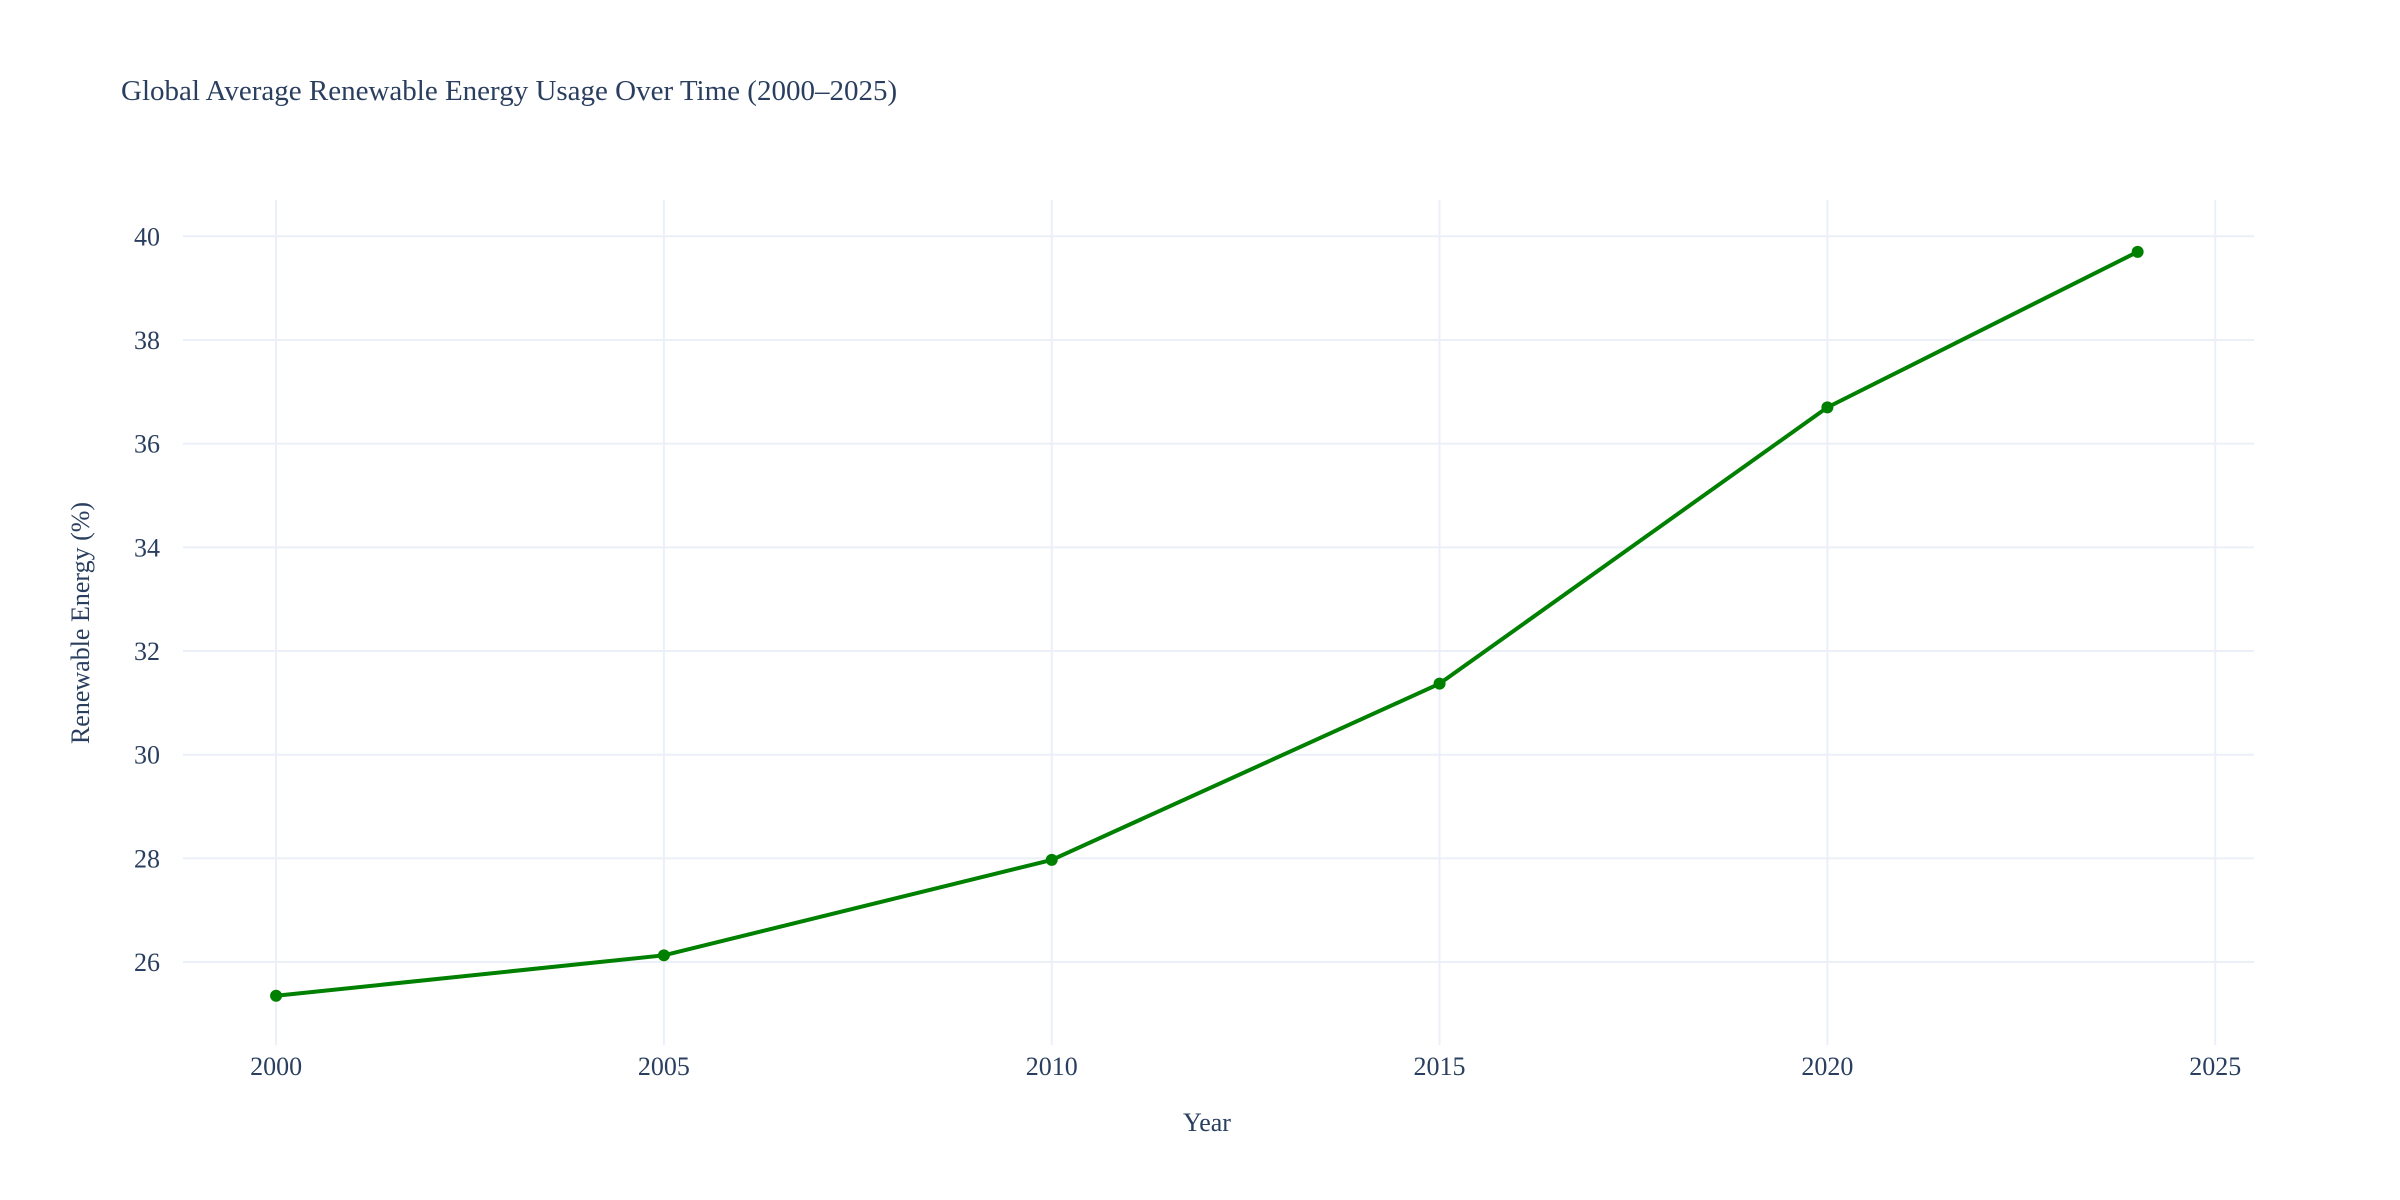 The image size is (2400, 1200). I want to click on y-tick-label: 26, so click(147, 962).